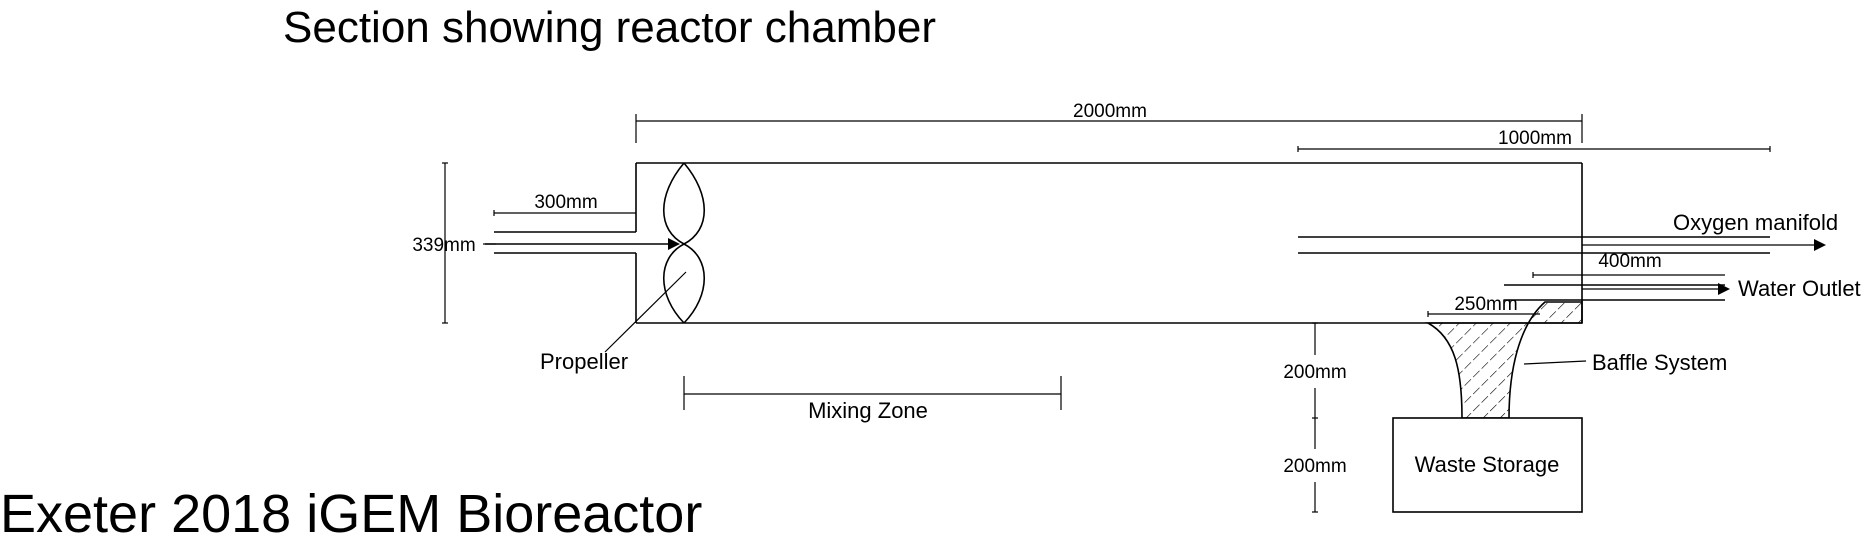 The image size is (1871, 534). I want to click on water-arrow-icon, so click(1724, 289).